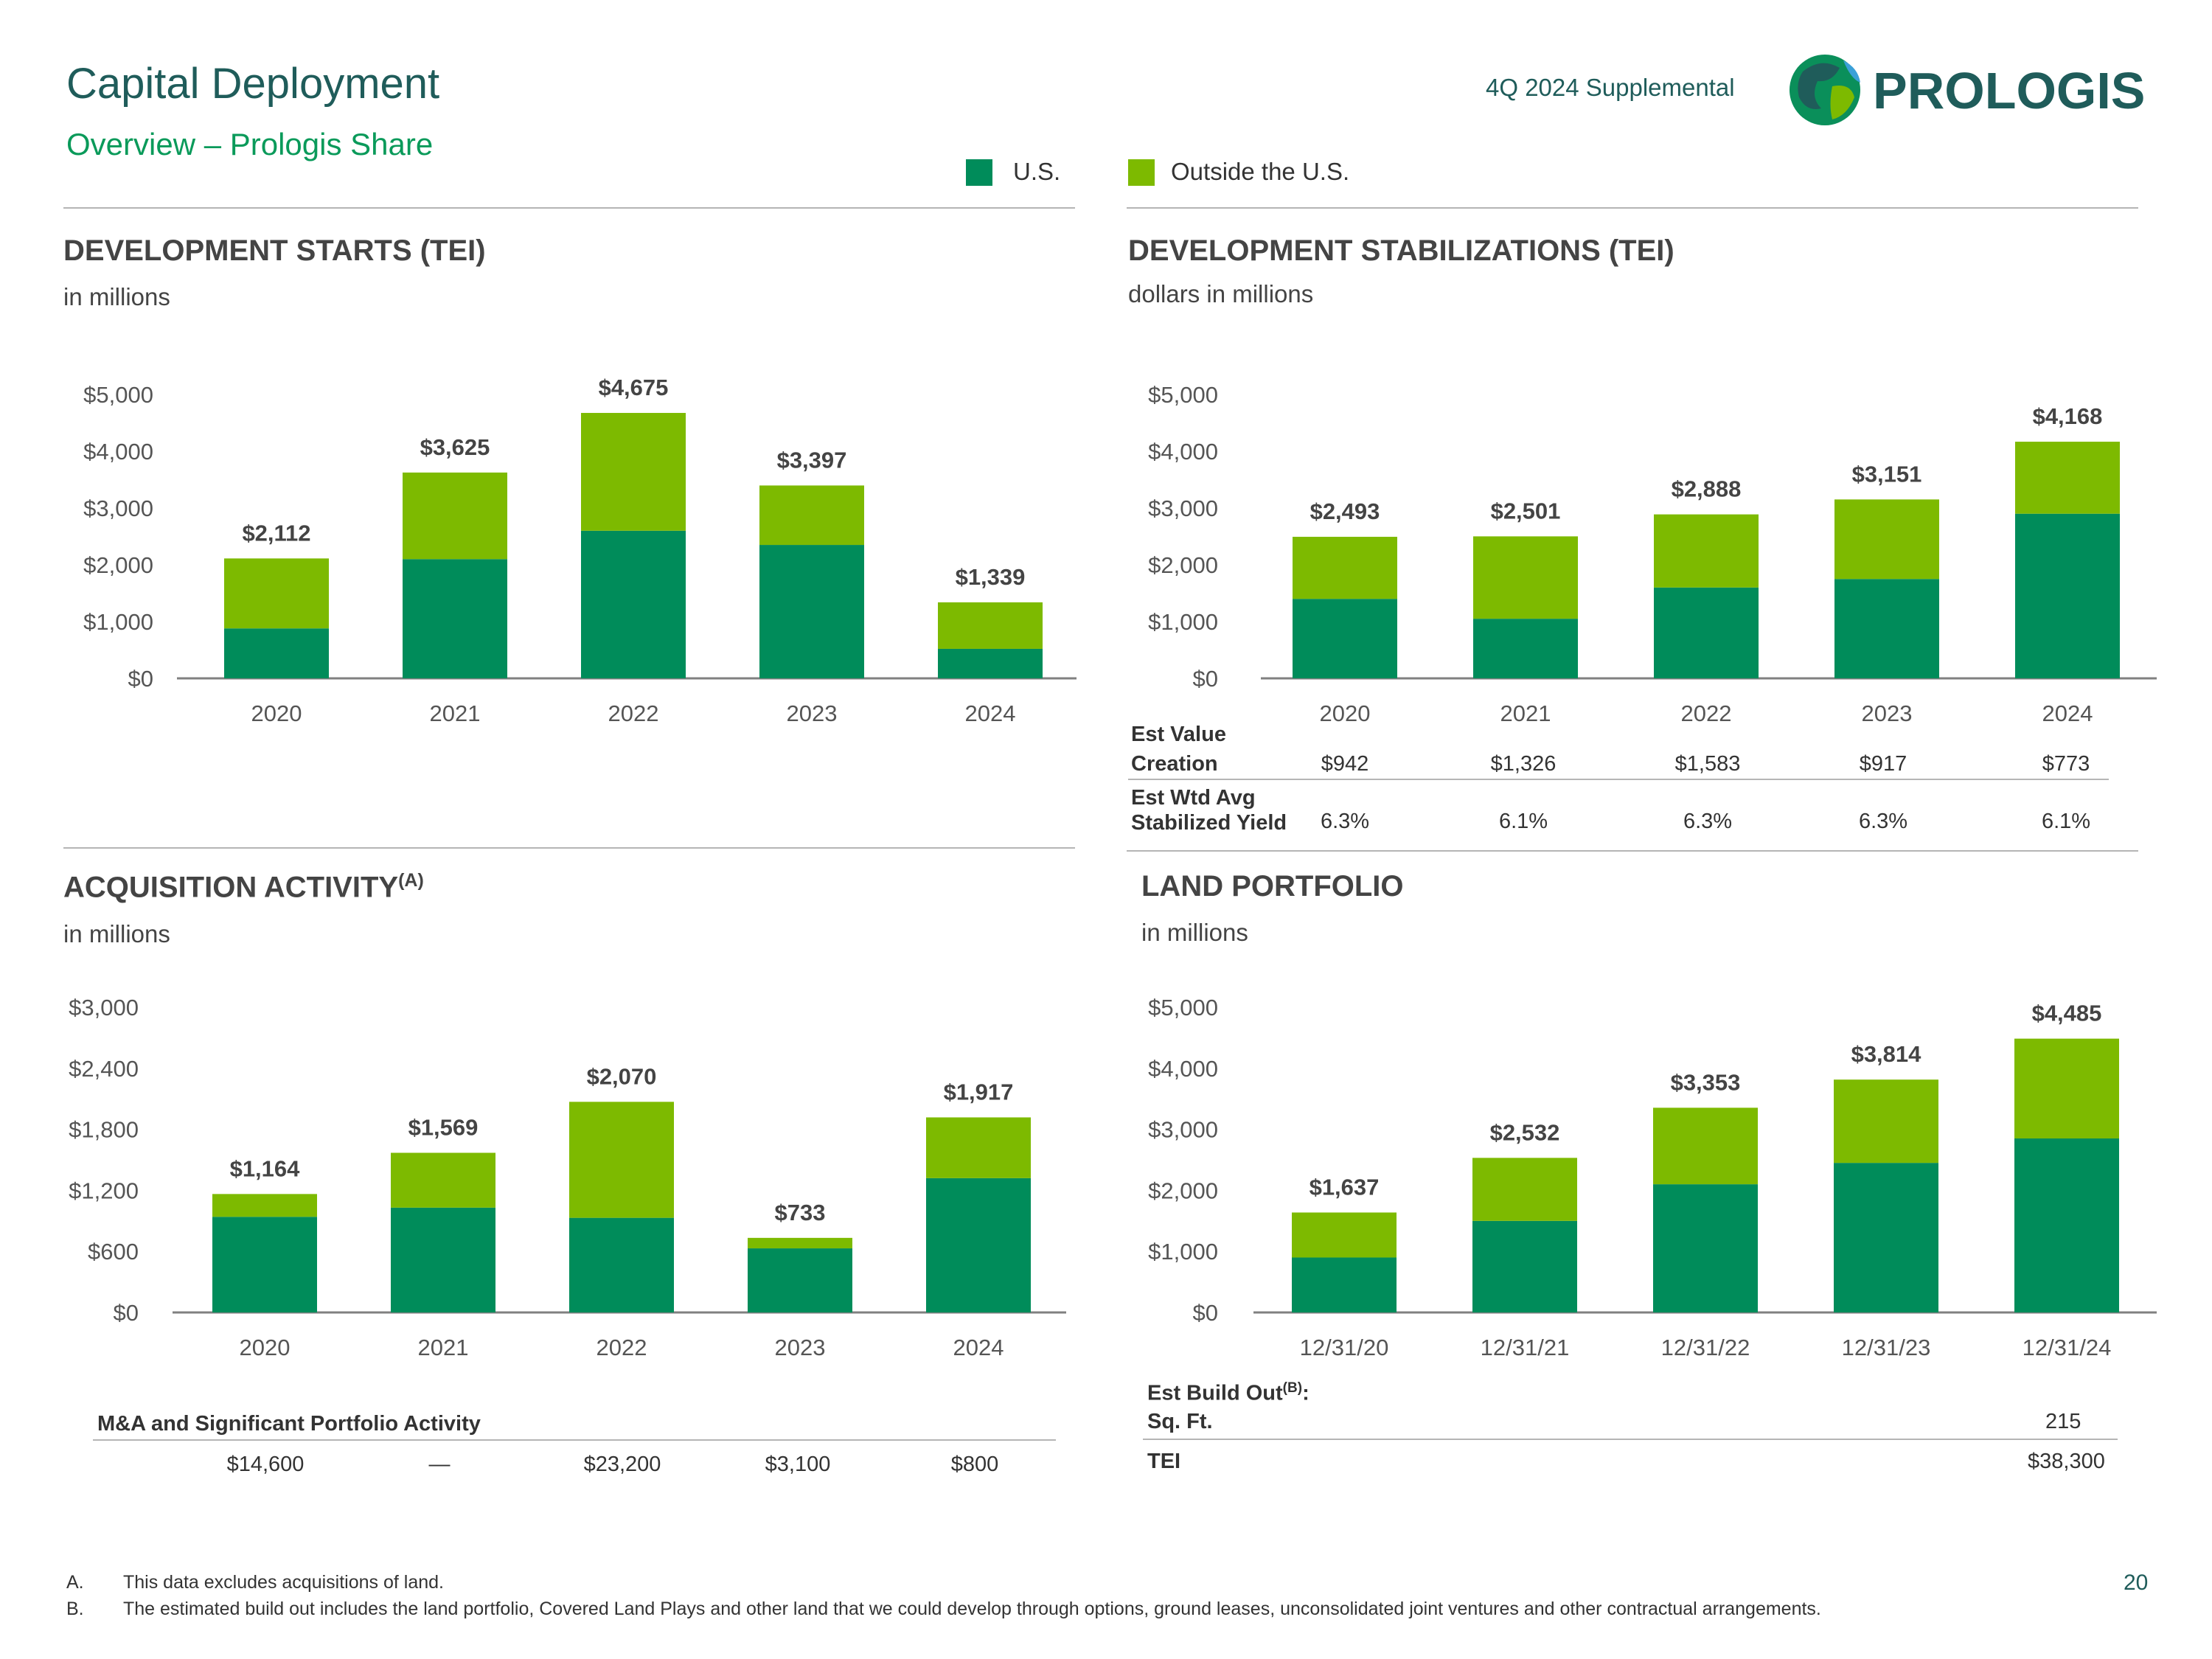 The height and width of the screenshot is (1659, 2212). What do you see at coordinates (104, 1190) in the screenshot?
I see `acquisitions-ytick-label: $1,200` at bounding box center [104, 1190].